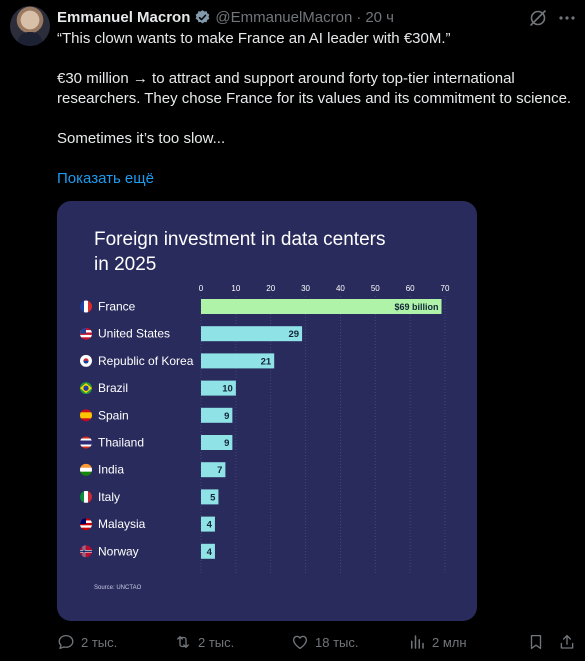 This screenshot has height=661, width=585. I want to click on x-tick-label: 20, so click(270, 288).